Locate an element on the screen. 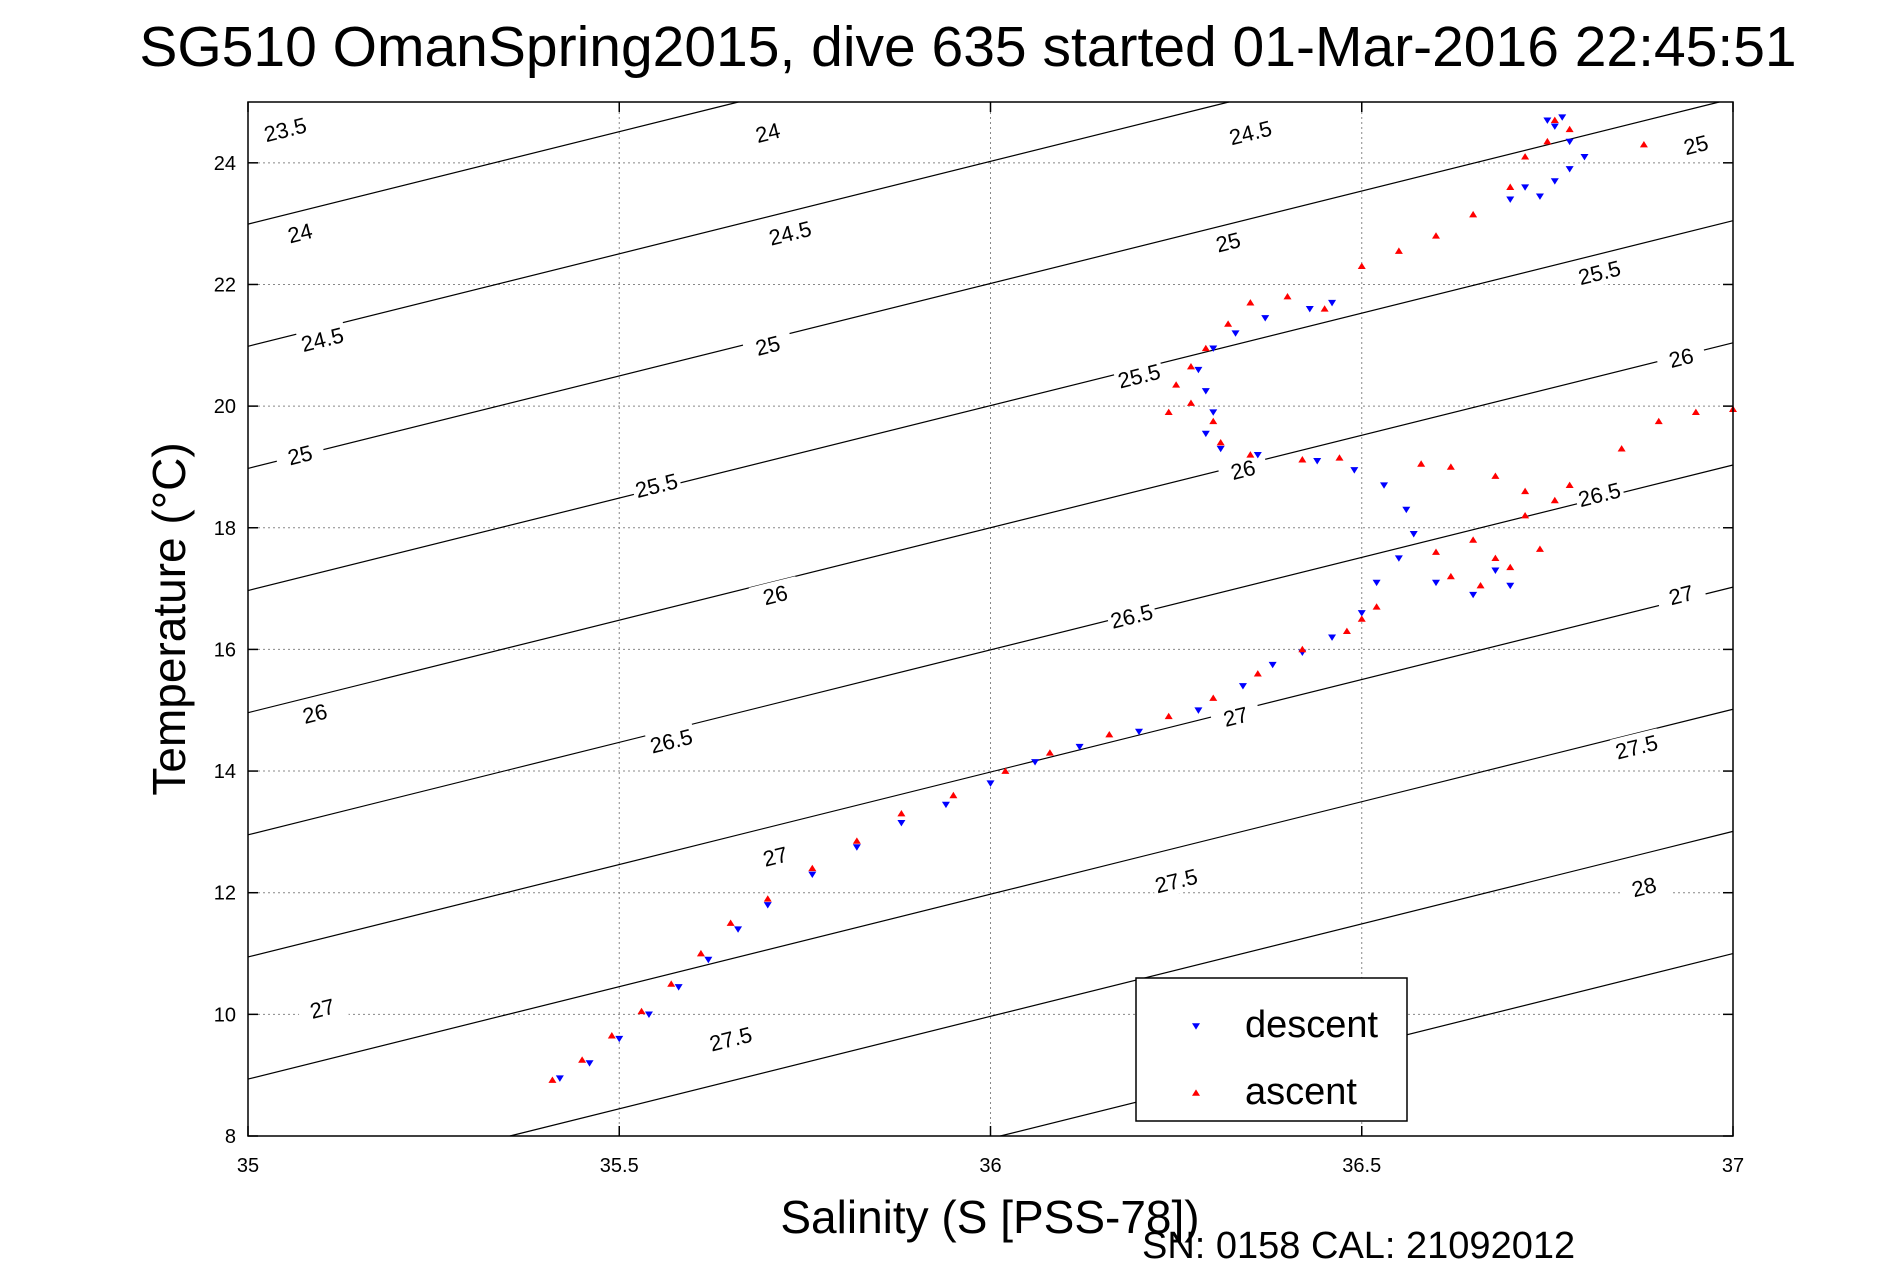  y-tick-label: 16 is located at coordinates (225, 650).